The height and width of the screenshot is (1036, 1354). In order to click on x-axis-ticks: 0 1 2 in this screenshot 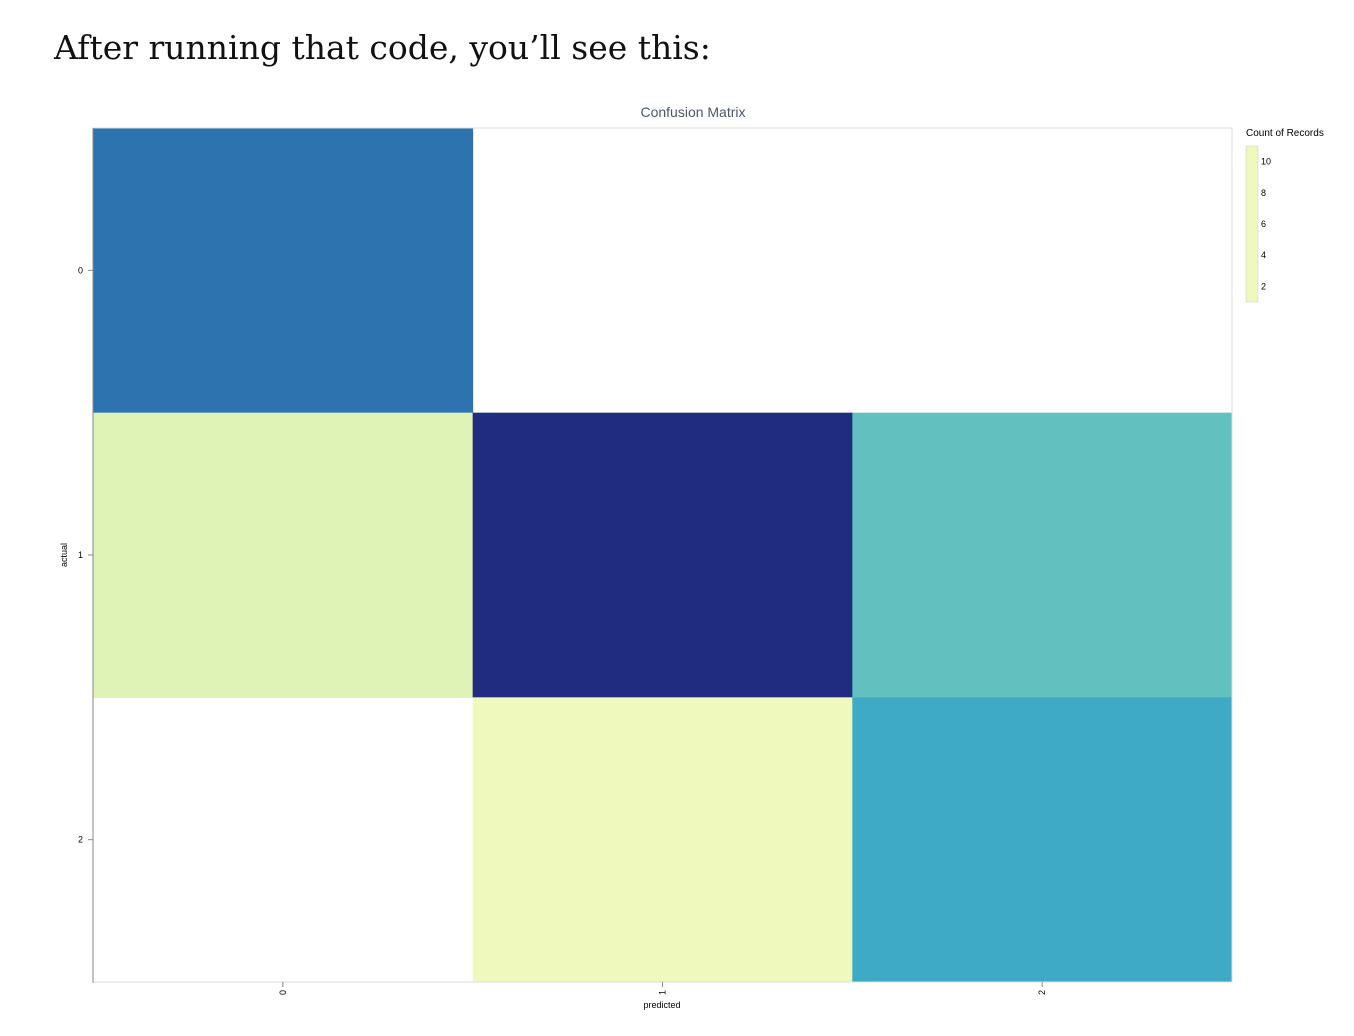, I will do `click(662, 988)`.